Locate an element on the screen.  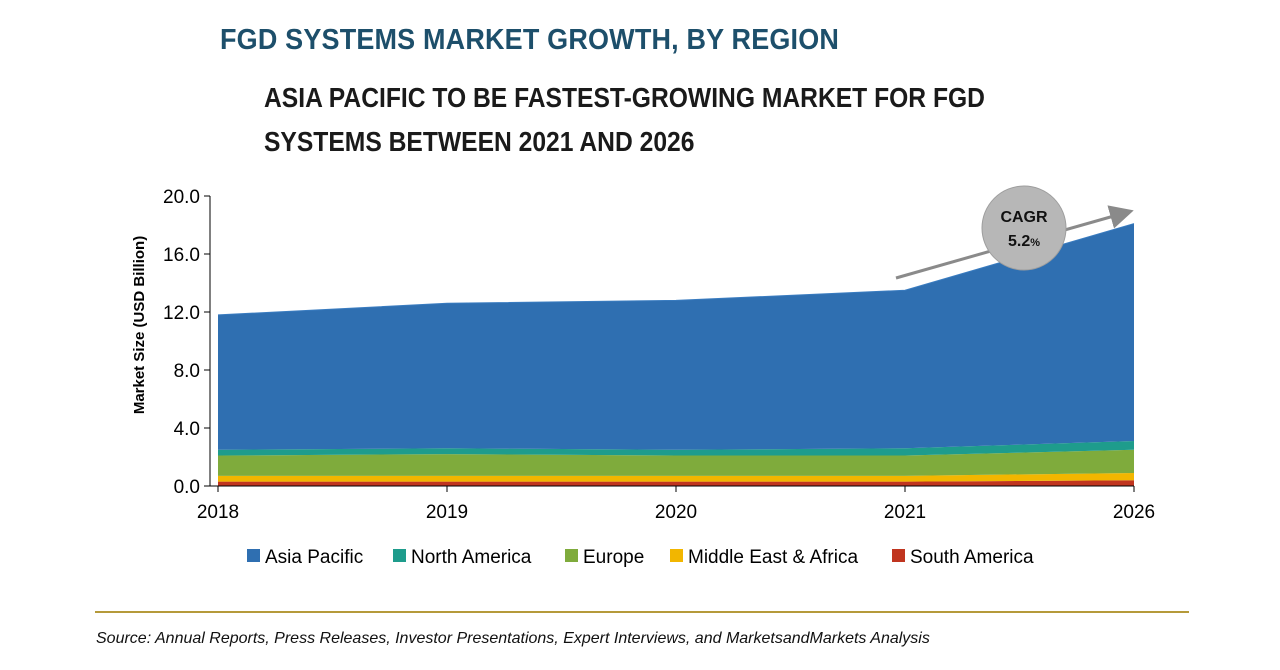
legend-item-middle-east-and-africa: Middle East & Africa is located at coordinates (764, 557).